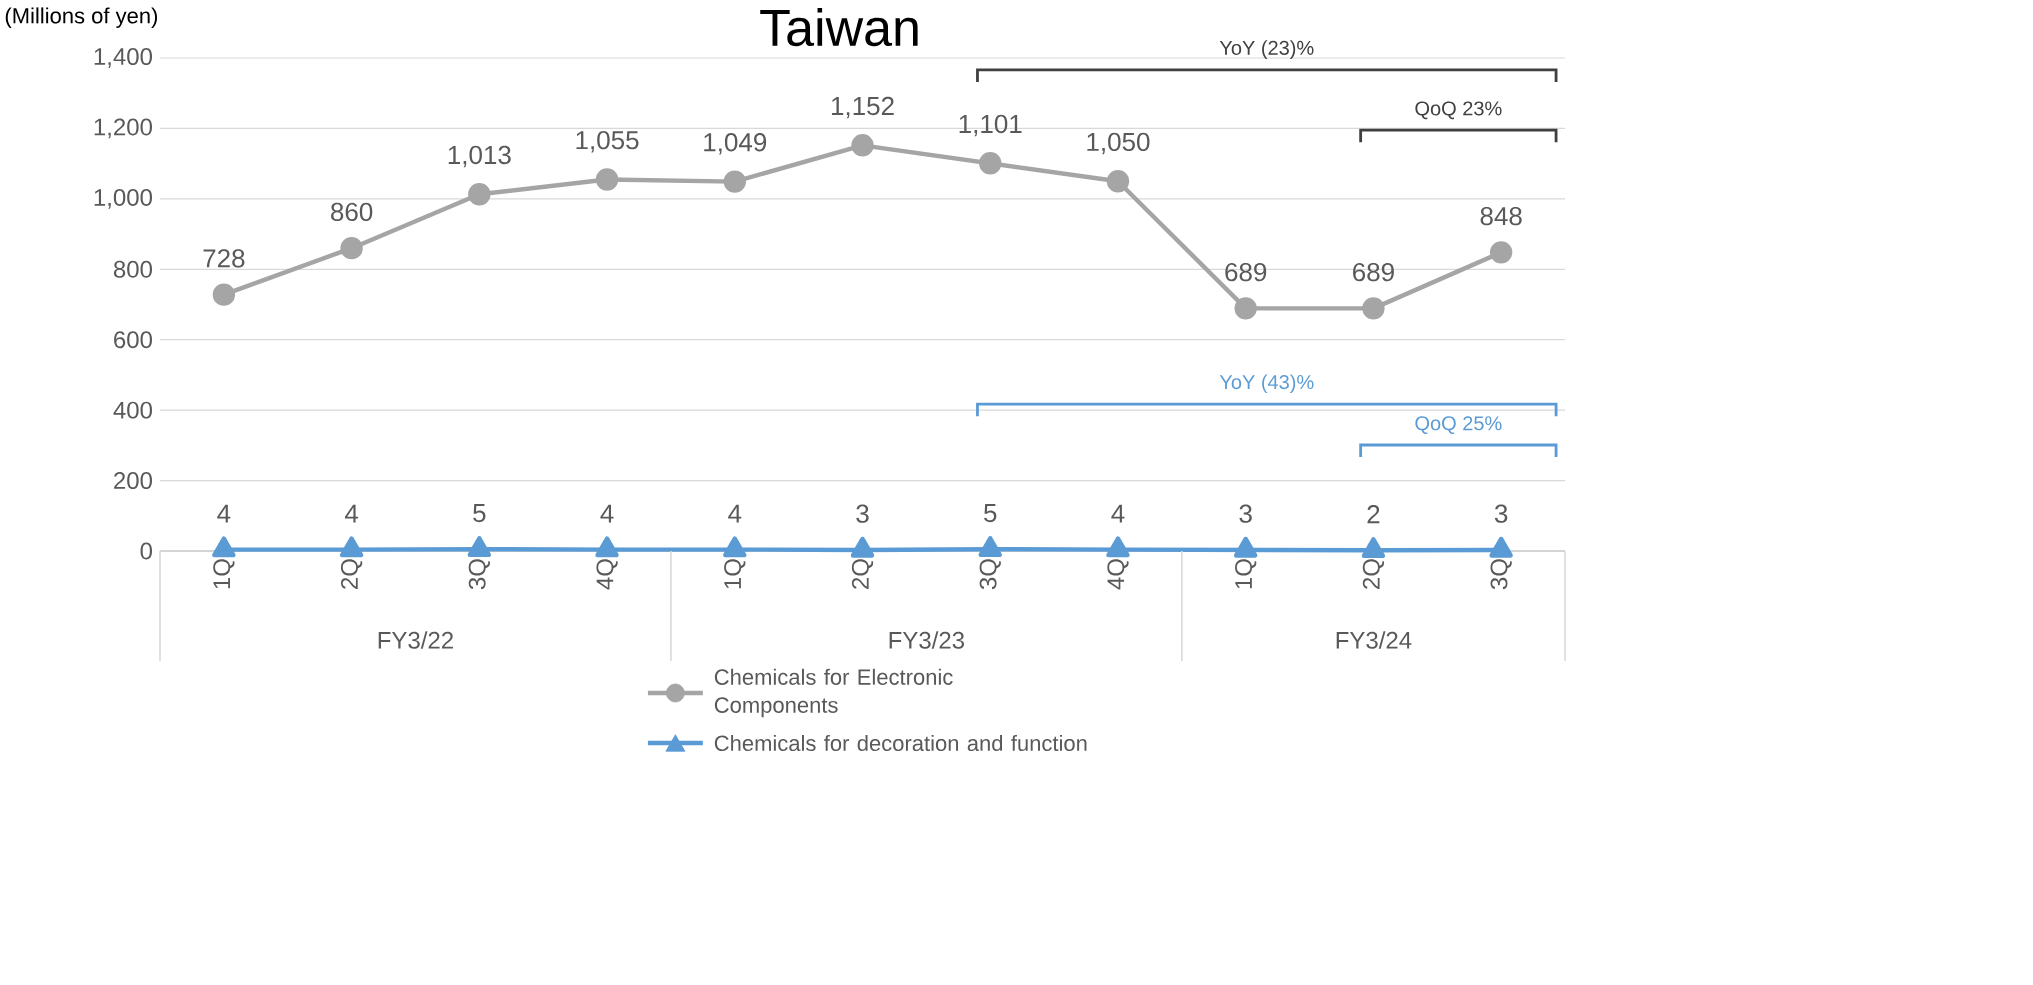  I want to click on annotation: YoY (43)%, so click(1266, 384).